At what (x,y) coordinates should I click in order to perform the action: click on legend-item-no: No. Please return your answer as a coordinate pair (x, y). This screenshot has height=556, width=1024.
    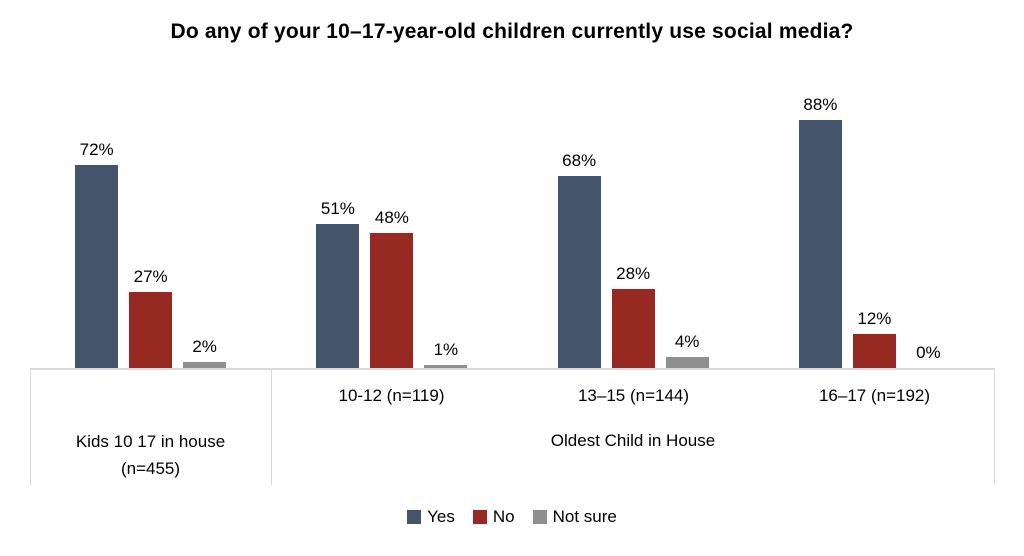
    Looking at the image, I should click on (493, 517).